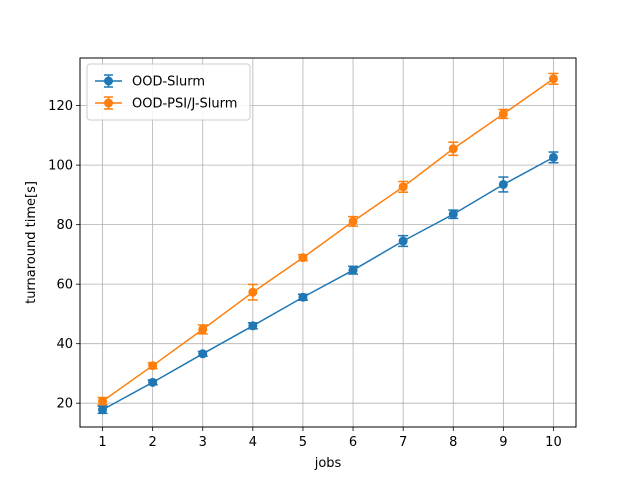 The image size is (640, 480). Describe the element at coordinates (31, 242) in the screenshot. I see `y-axis-label: turnaround time[s]` at that location.